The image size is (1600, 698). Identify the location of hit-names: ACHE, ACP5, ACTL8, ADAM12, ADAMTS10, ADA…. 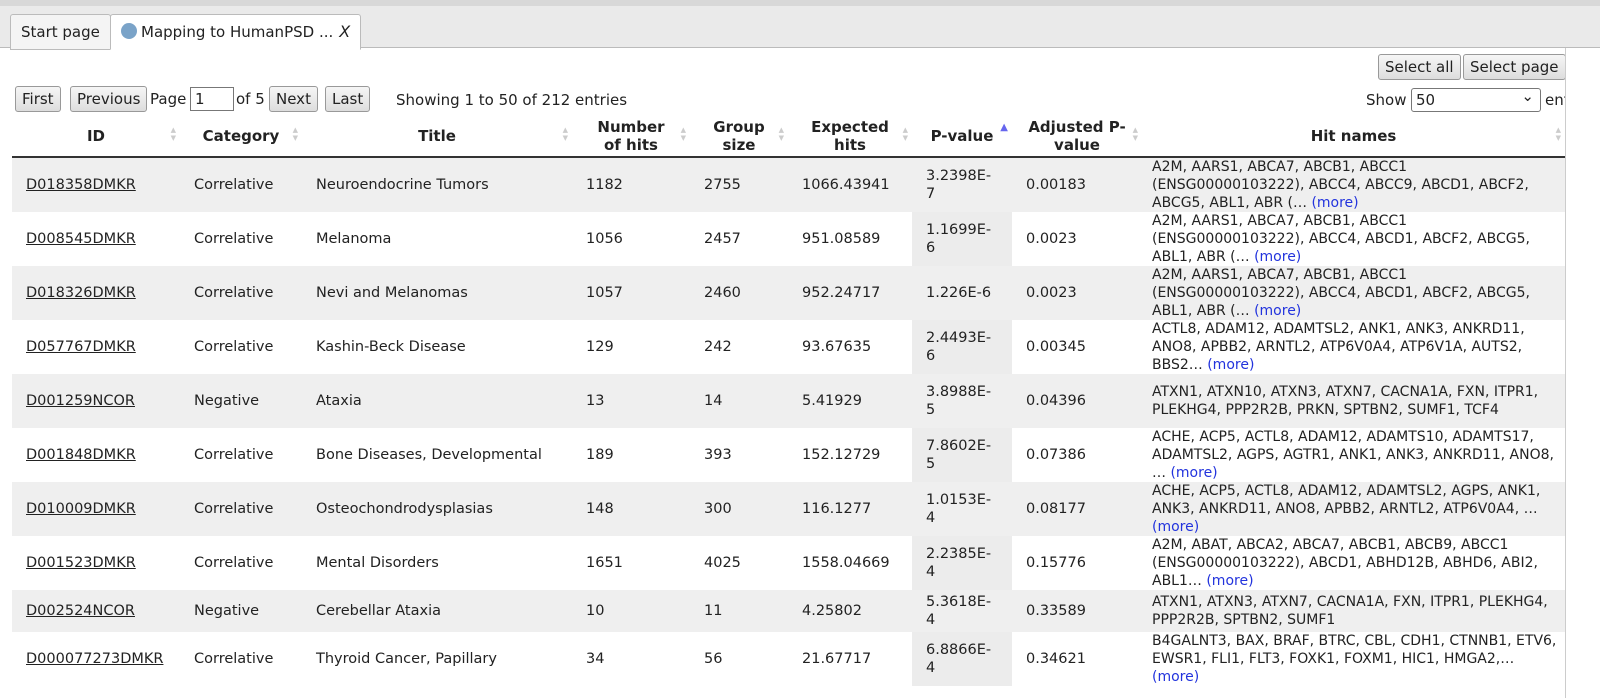
(1353, 455).